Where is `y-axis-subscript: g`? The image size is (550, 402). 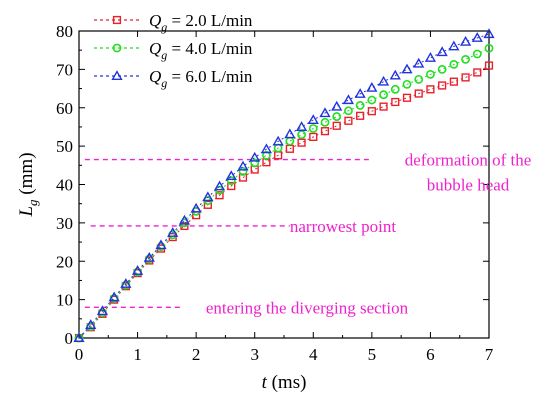
y-axis-subscript: g is located at coordinates (32, 202).